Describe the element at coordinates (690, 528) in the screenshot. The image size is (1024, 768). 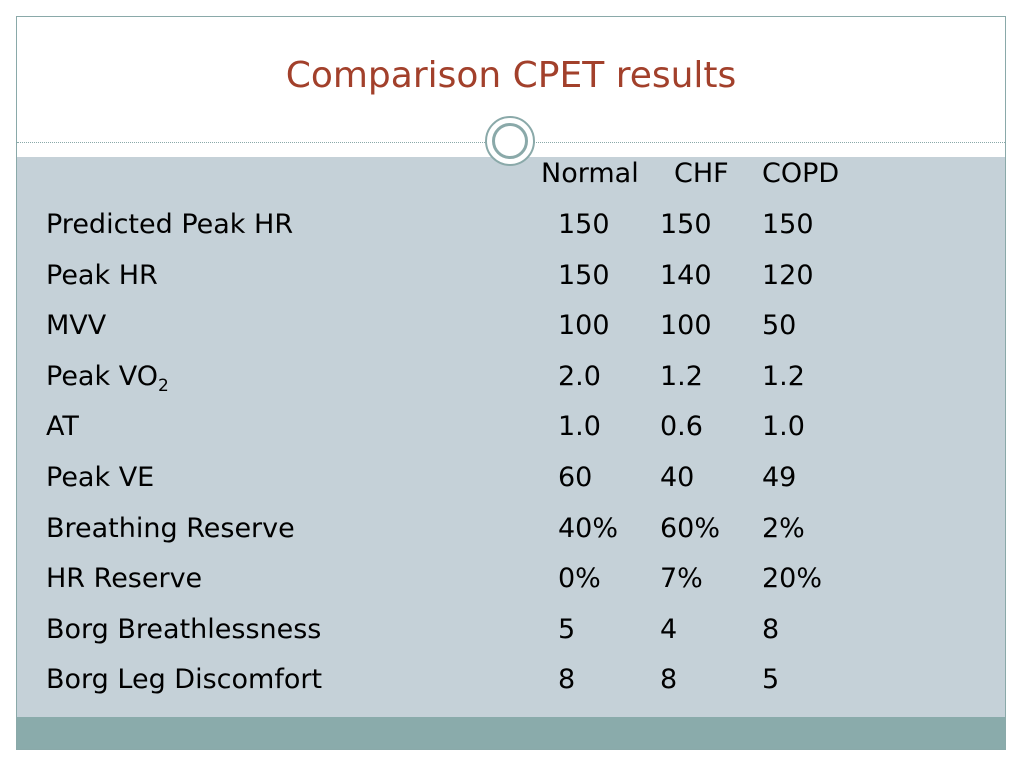
I see `cell-chf: 60%` at that location.